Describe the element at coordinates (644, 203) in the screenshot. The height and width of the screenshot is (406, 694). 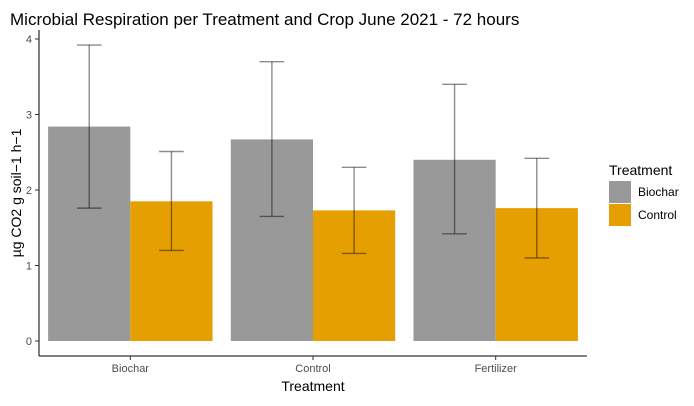
I see `legend-items: Biochar Control` at that location.